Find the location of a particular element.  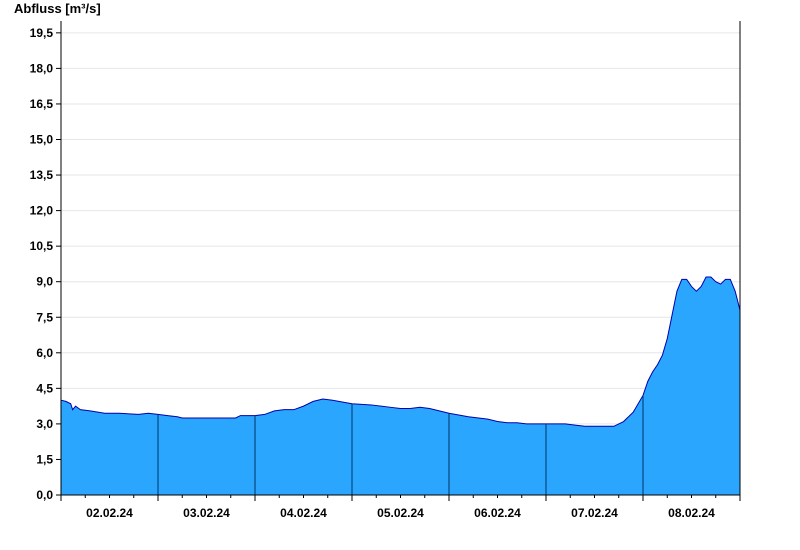

x-tick-label-4: 06.02.24 is located at coordinates (497, 513).